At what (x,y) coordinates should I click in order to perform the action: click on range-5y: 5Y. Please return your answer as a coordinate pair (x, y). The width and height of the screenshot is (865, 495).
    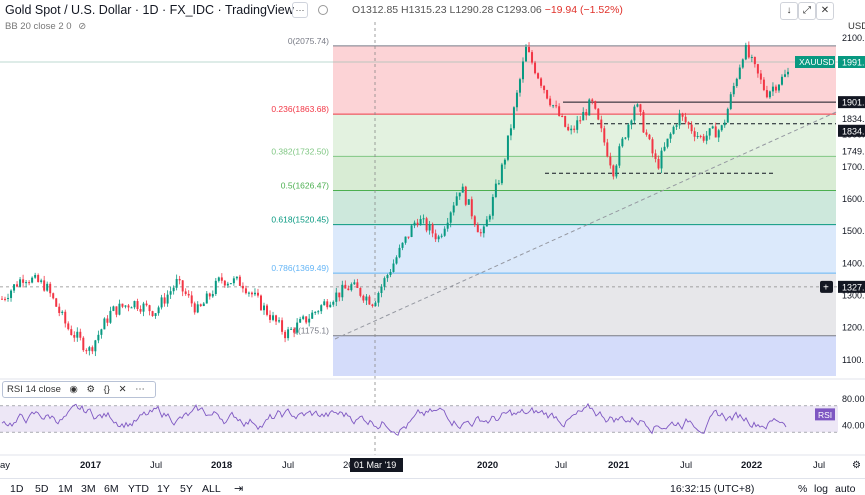
    Looking at the image, I should click on (186, 489).